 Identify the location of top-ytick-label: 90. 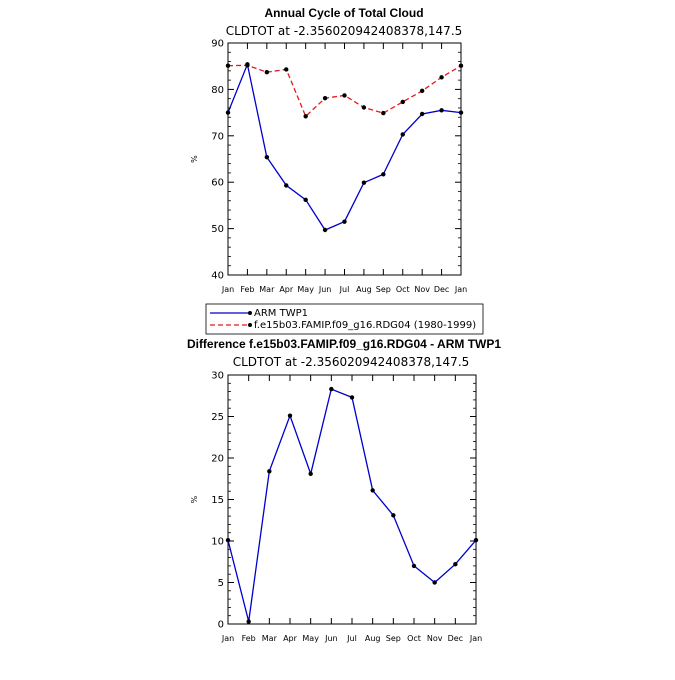
(217, 44).